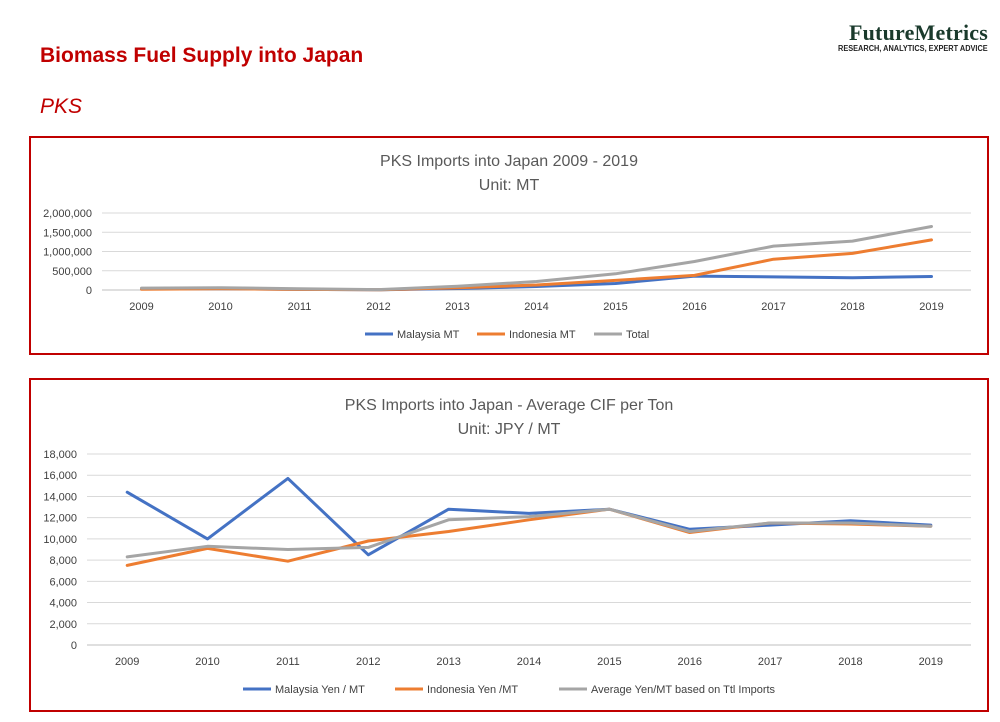 The width and height of the screenshot is (1000, 722). Describe the element at coordinates (509, 429) in the screenshot. I see `chart-unit-label: Unit: JPY / MT` at that location.